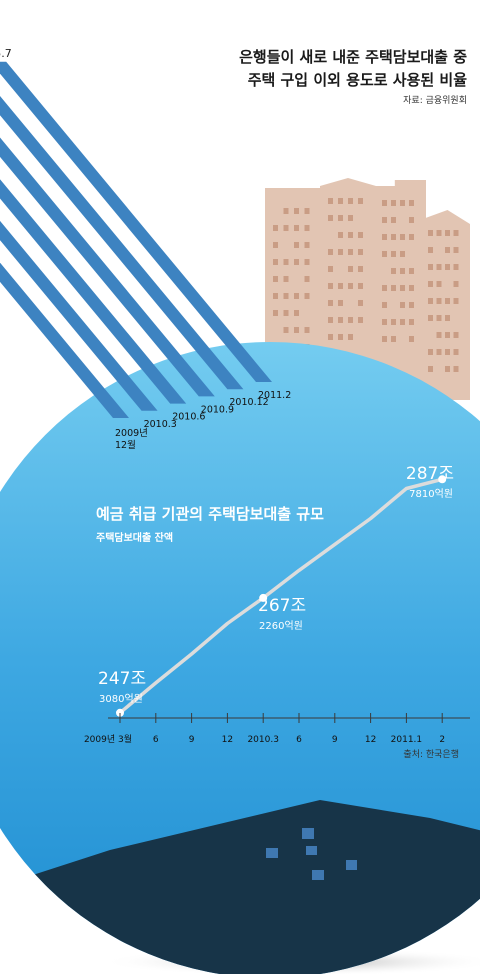 The image size is (480, 974). I want to click on bar-category-label: 2010.9, so click(217, 409).